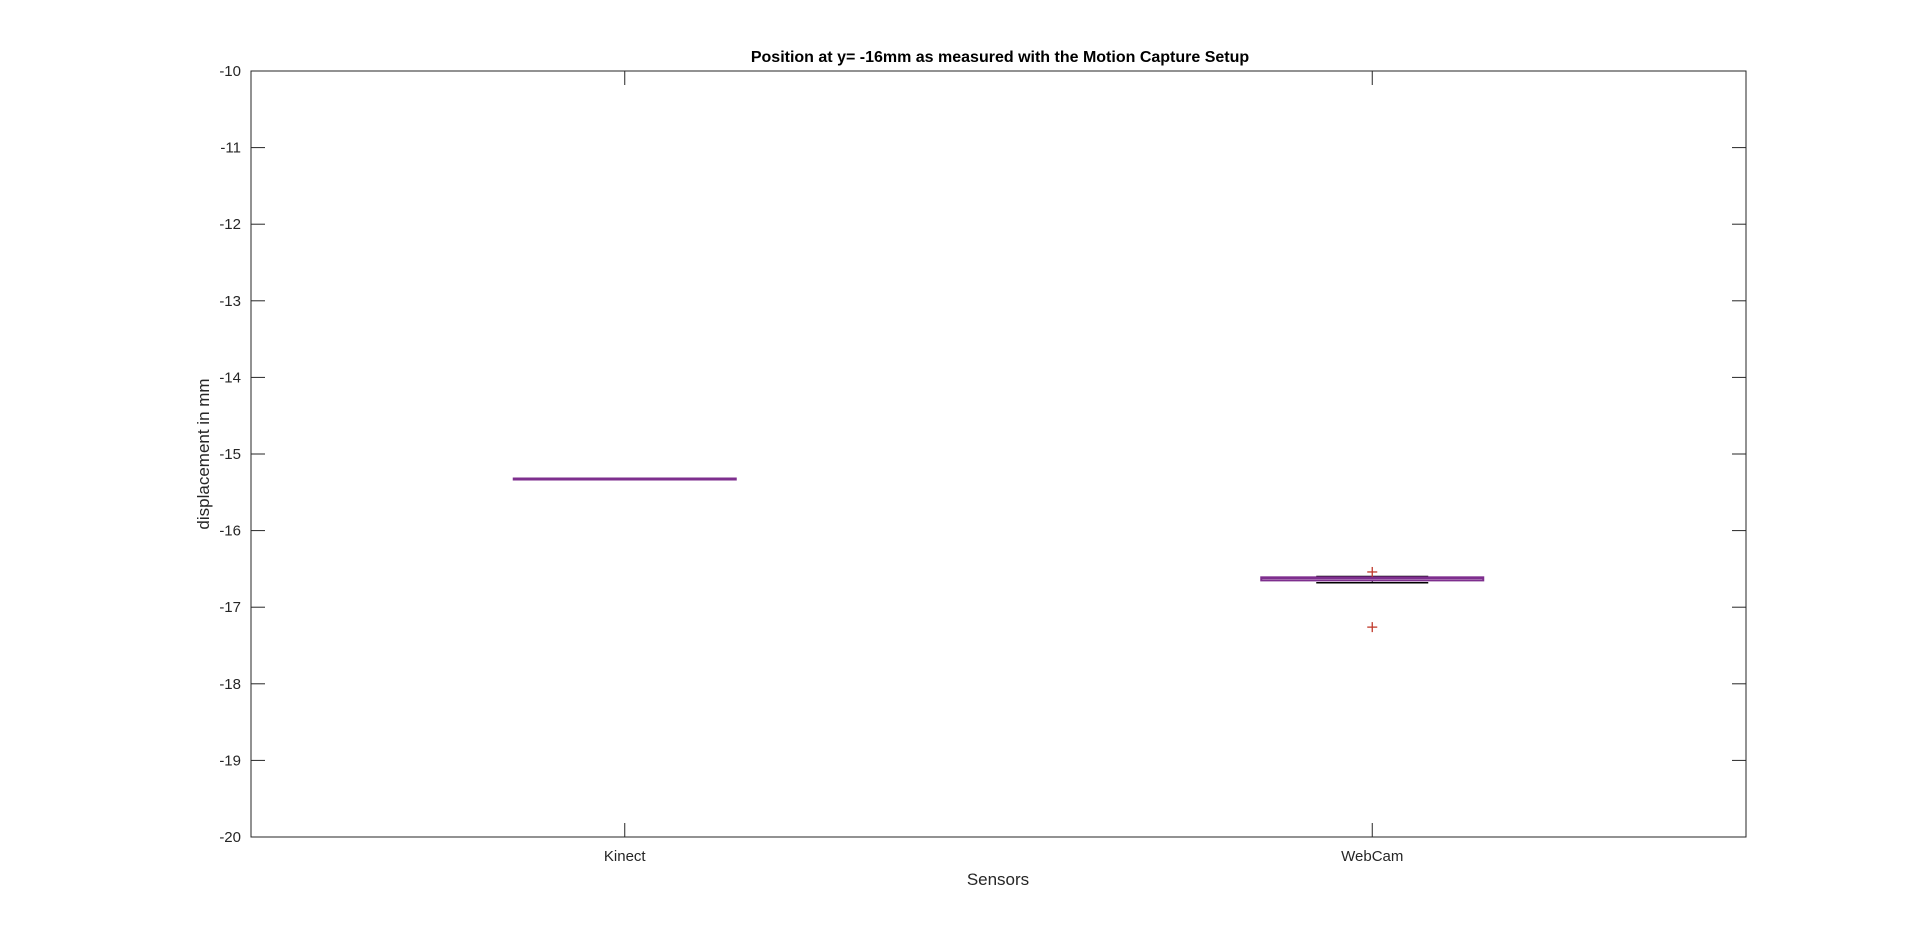  Describe the element at coordinates (230, 531) in the screenshot. I see `y-tick-label: -16` at that location.